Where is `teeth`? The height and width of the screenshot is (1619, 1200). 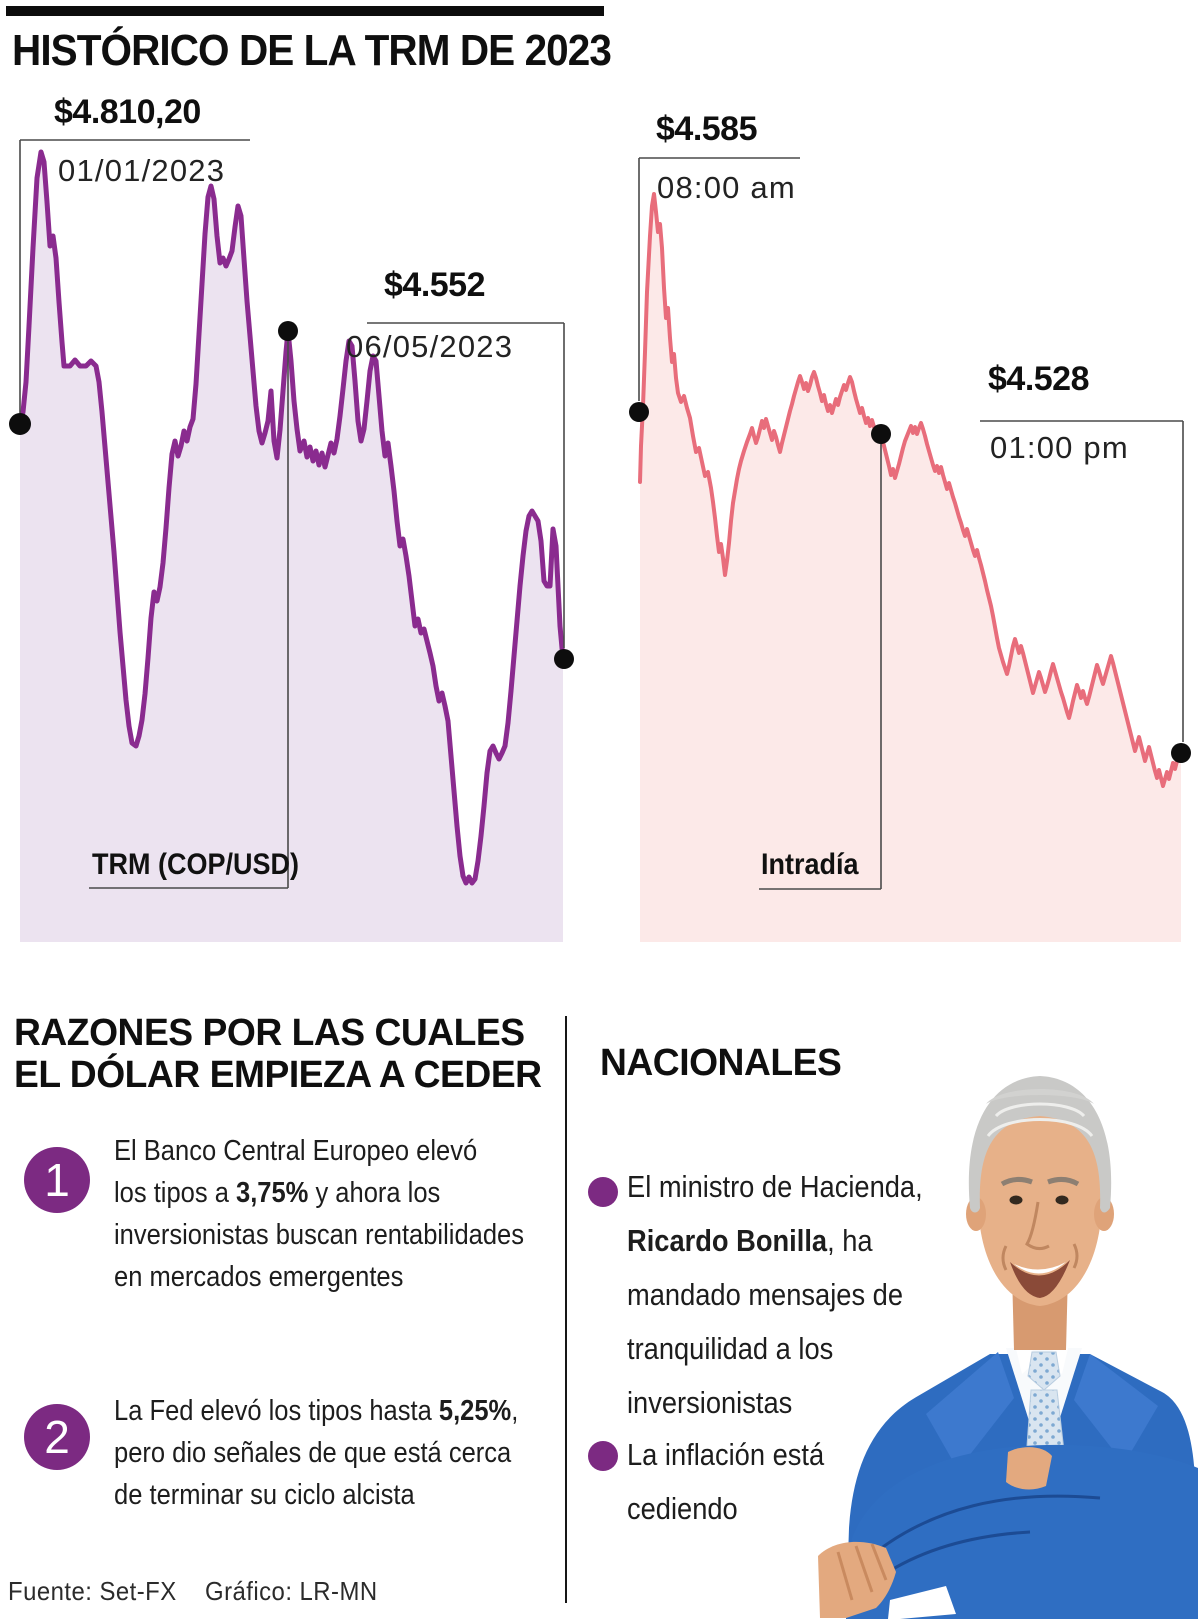 teeth is located at coordinates (1040, 1268).